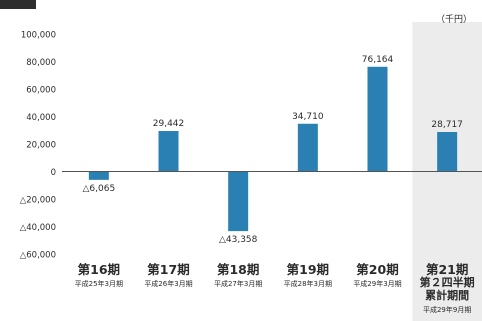  I want to click on value-label: 34,710, so click(308, 117).